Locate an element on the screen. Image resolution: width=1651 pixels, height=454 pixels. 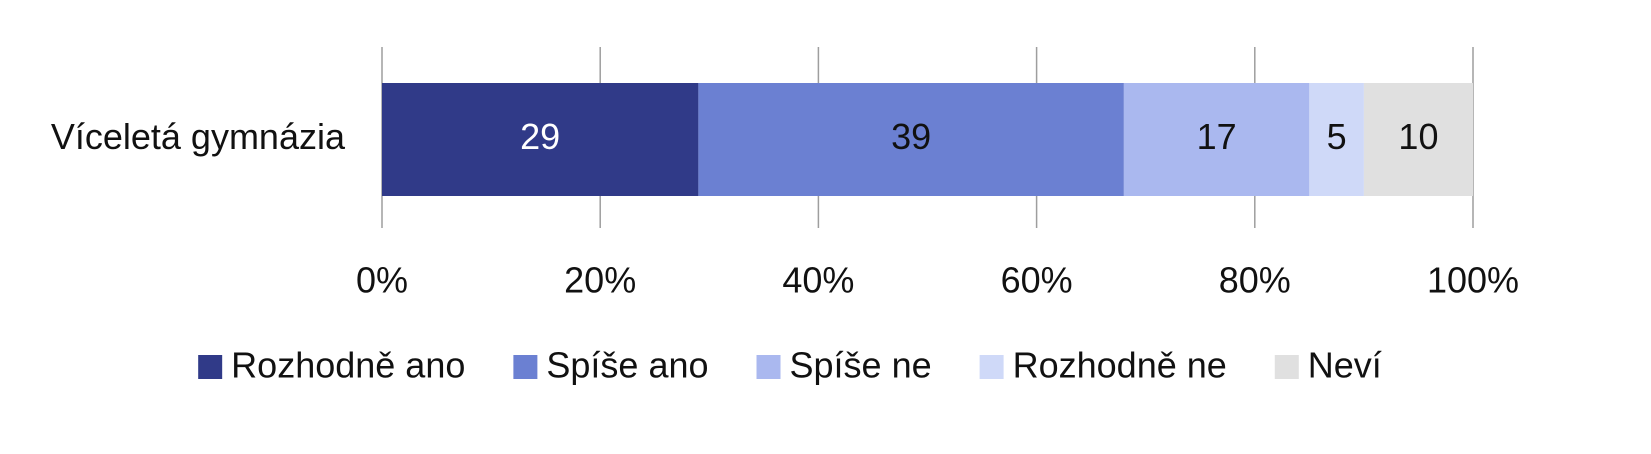
data-label: 10 is located at coordinates (1418, 136).